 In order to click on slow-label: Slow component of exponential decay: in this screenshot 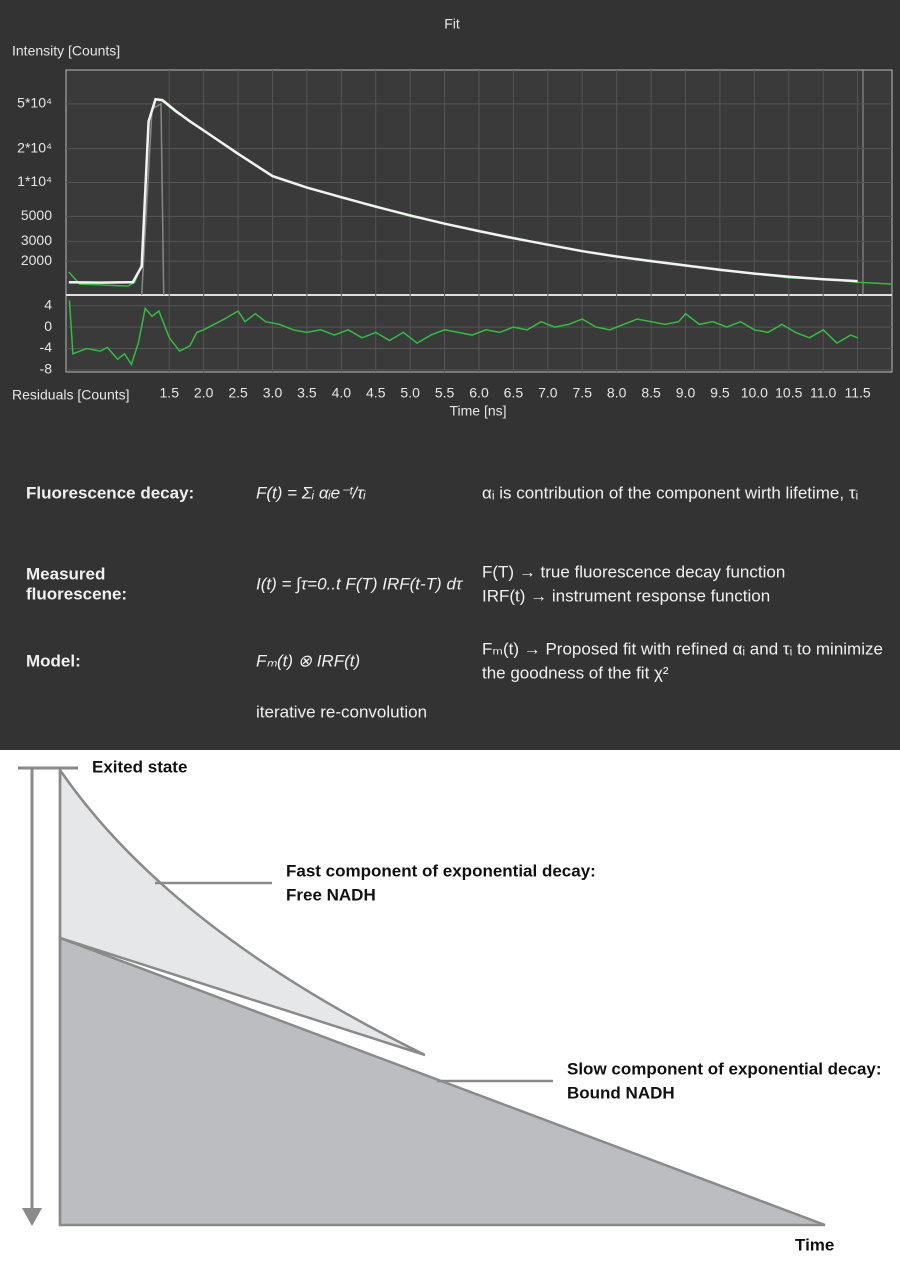, I will do `click(724, 1068)`.